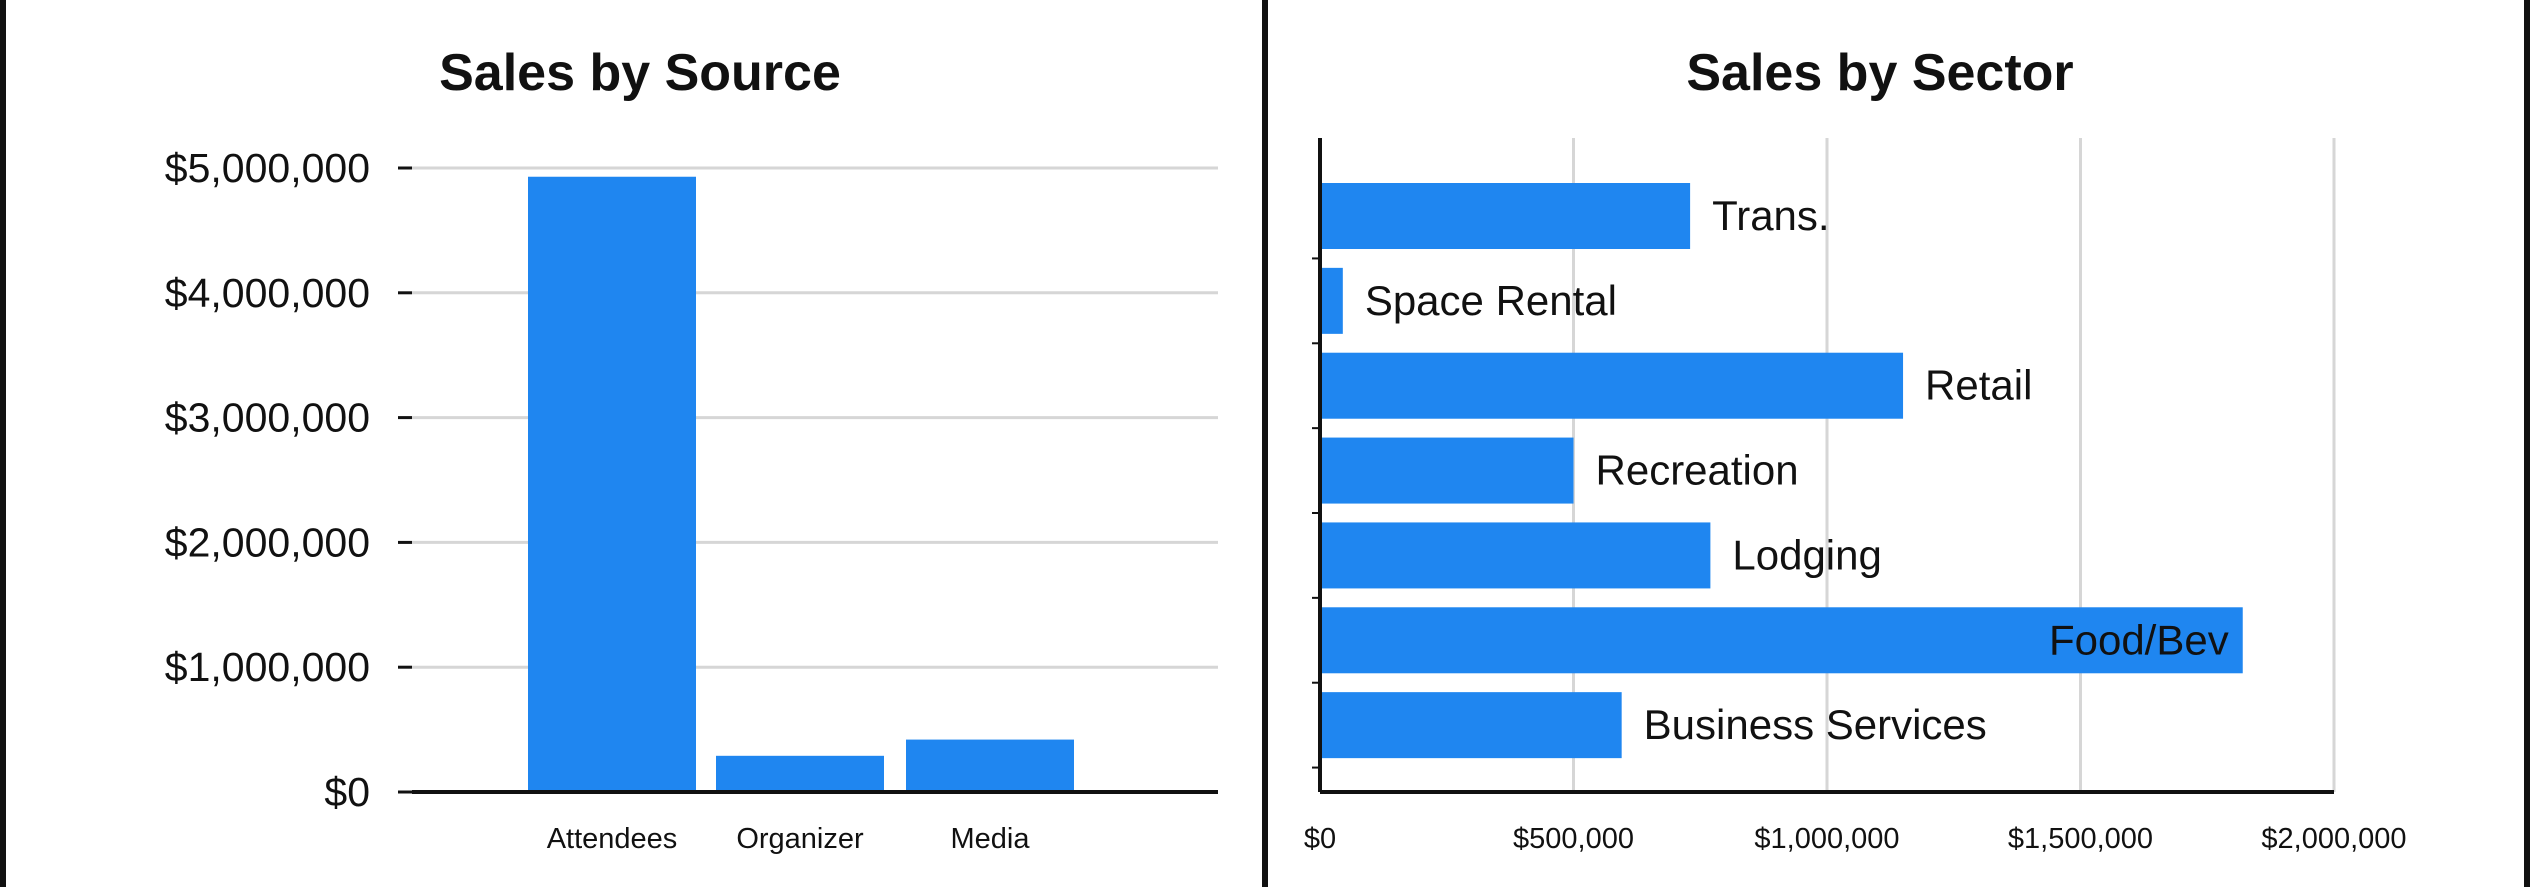 The width and height of the screenshot is (2530, 887). What do you see at coordinates (1770, 215) in the screenshot?
I see `bar-label: Trans.` at bounding box center [1770, 215].